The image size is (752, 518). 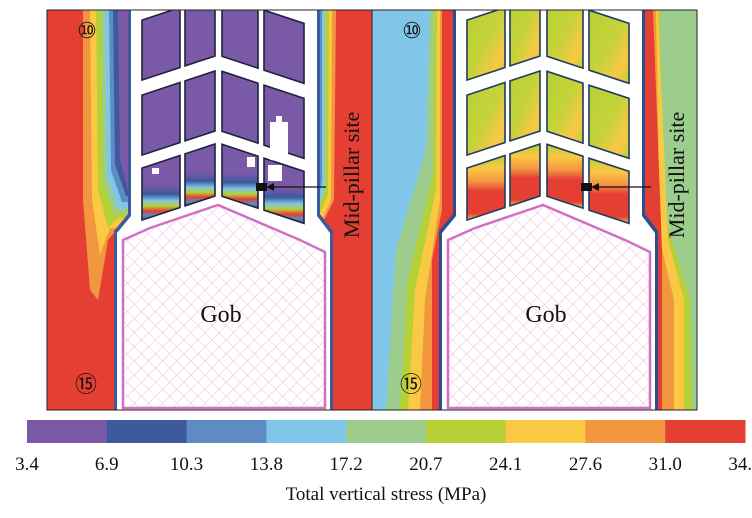 What do you see at coordinates (107, 464) in the screenshot?
I see `colorbar-tick-label: 6.9` at bounding box center [107, 464].